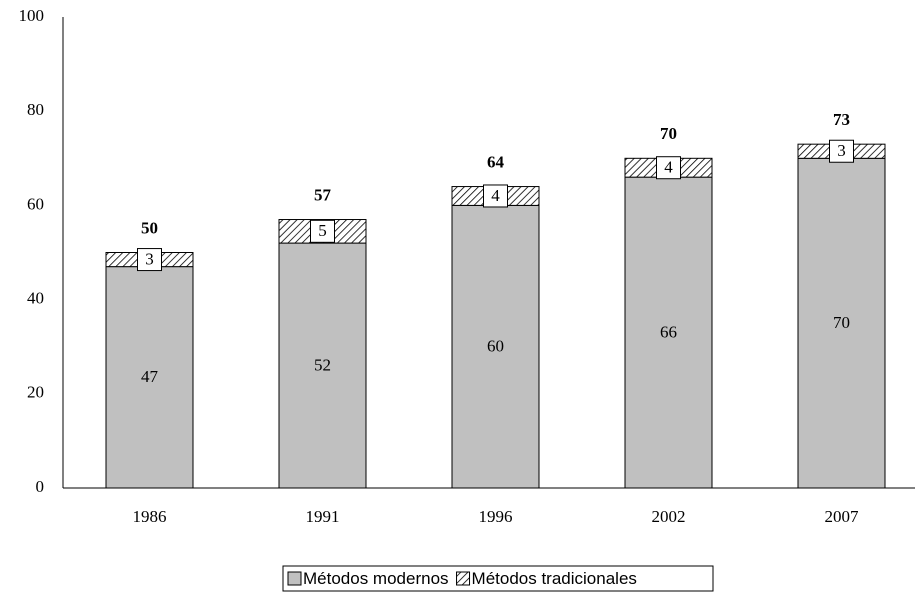 The image size is (915, 594). What do you see at coordinates (32, 15) in the screenshot?
I see `y-tick-label: 100` at bounding box center [32, 15].